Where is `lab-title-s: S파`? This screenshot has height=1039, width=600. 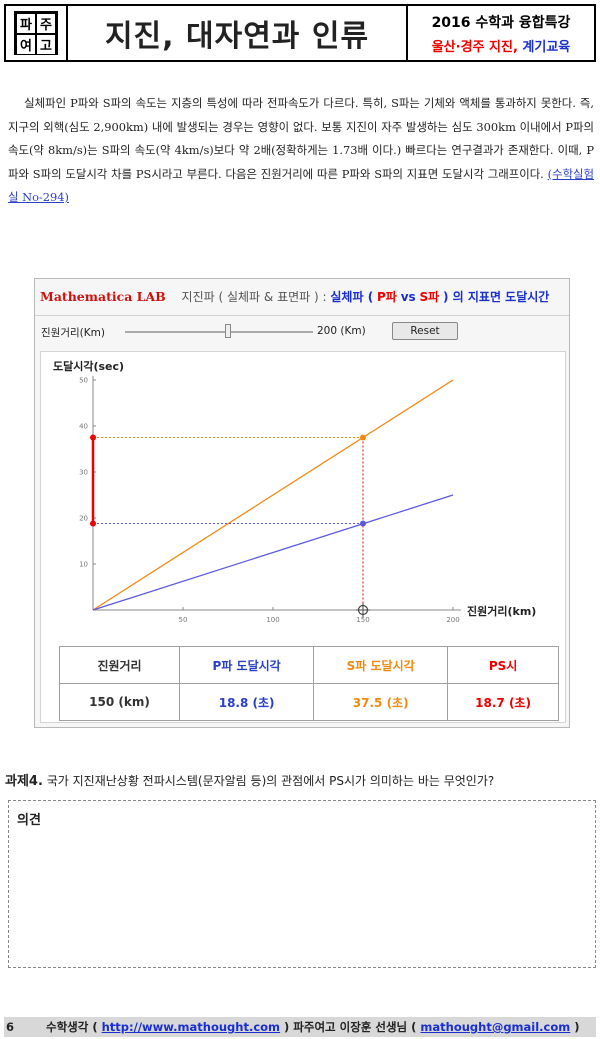
lab-title-s: S파 is located at coordinates (429, 297).